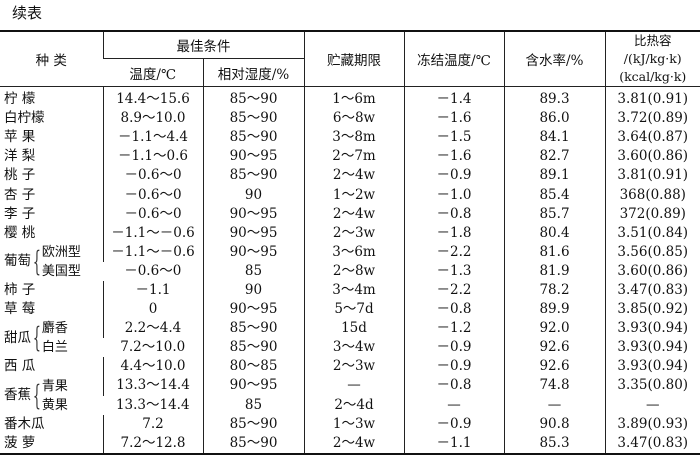  I want to click on cell-humidity: 85, so click(253, 405).